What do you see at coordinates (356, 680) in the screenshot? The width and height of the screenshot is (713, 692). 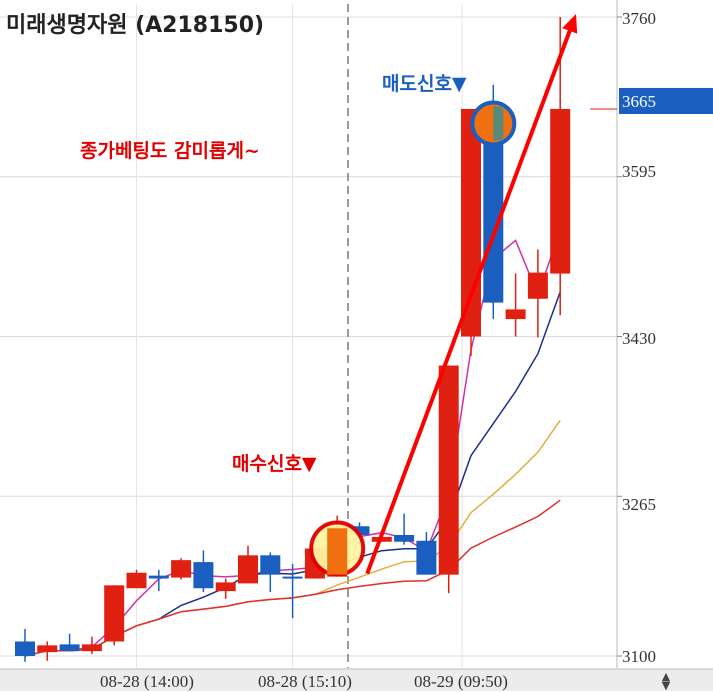 I see `x-axis-bar` at bounding box center [356, 680].